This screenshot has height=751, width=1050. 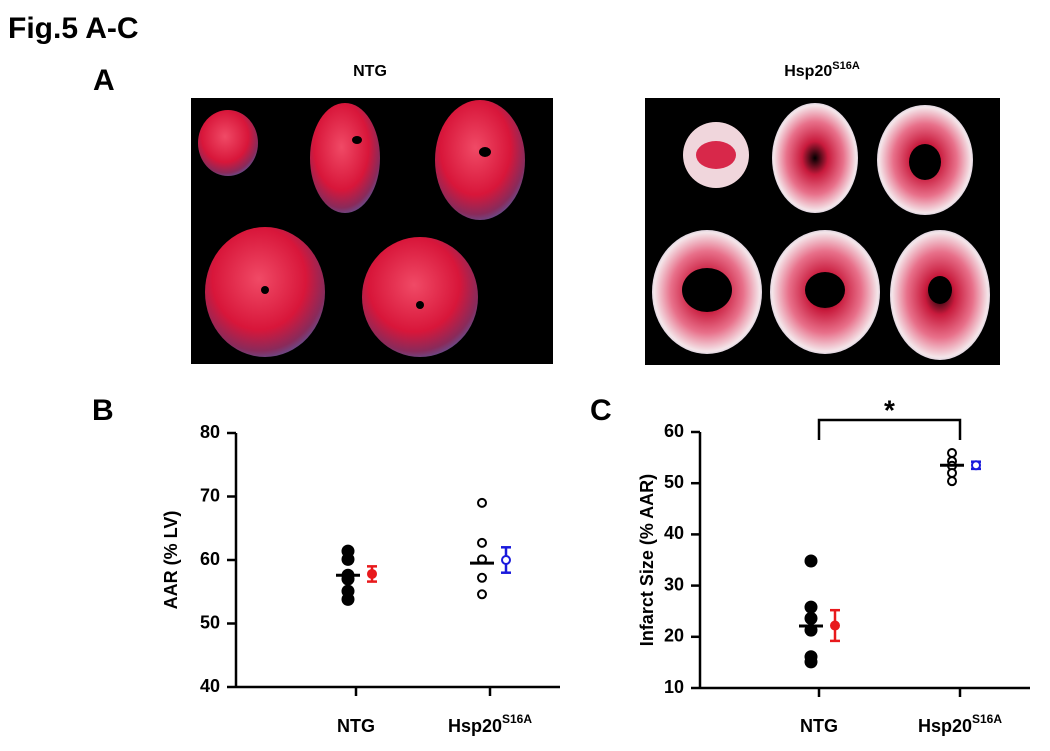 What do you see at coordinates (210, 495) in the screenshot?
I see `y-tick-label: 70` at bounding box center [210, 495].